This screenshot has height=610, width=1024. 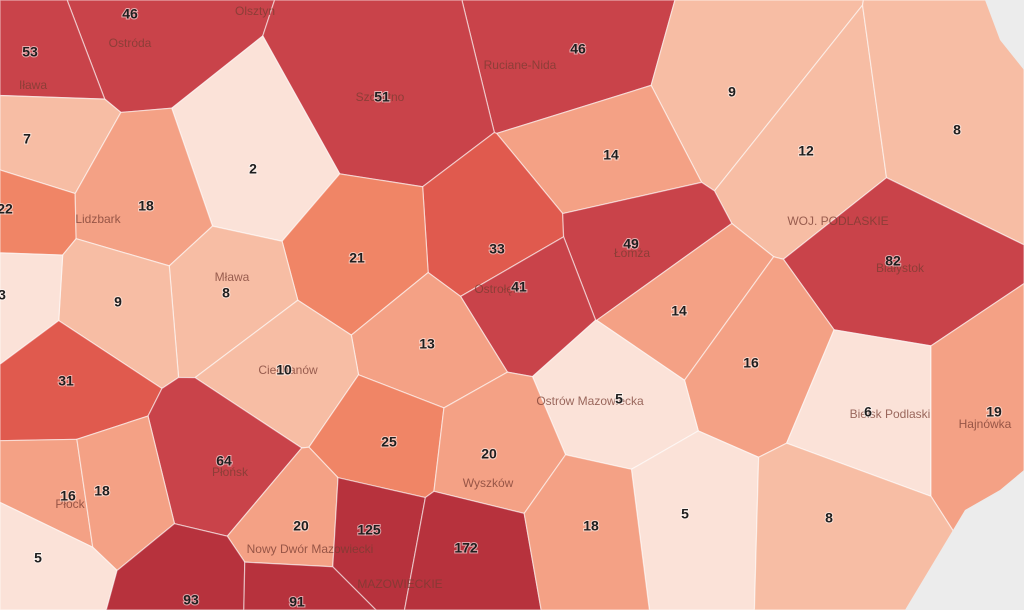 I want to click on place-name: Szczytno, so click(x=380, y=97).